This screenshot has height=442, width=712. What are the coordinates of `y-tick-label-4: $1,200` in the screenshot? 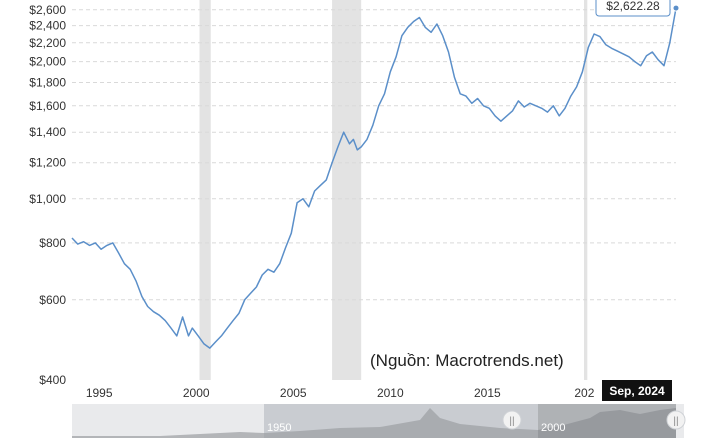 It's located at (47, 163).